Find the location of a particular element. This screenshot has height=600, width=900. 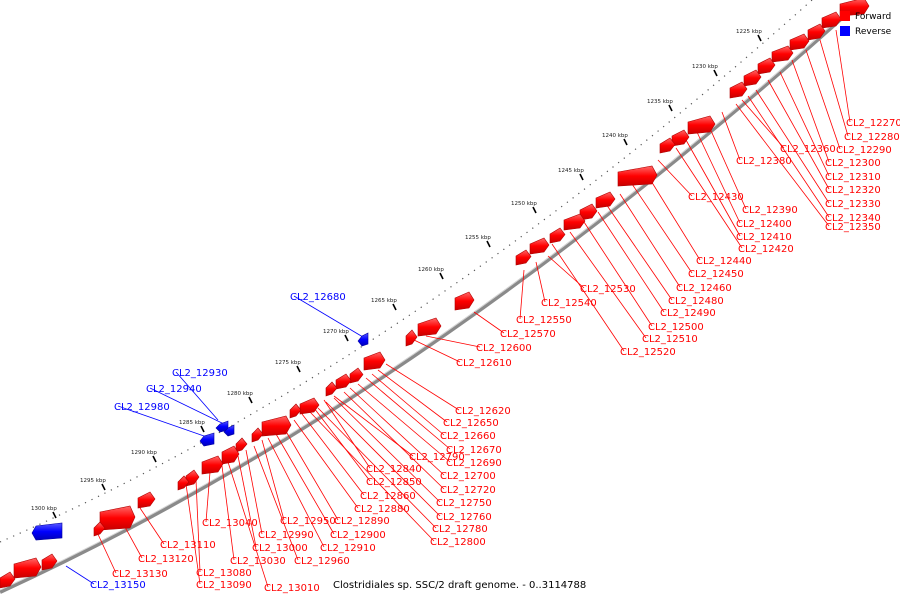

gene-label-cl2-12840: CL2_12840 is located at coordinates (394, 469).